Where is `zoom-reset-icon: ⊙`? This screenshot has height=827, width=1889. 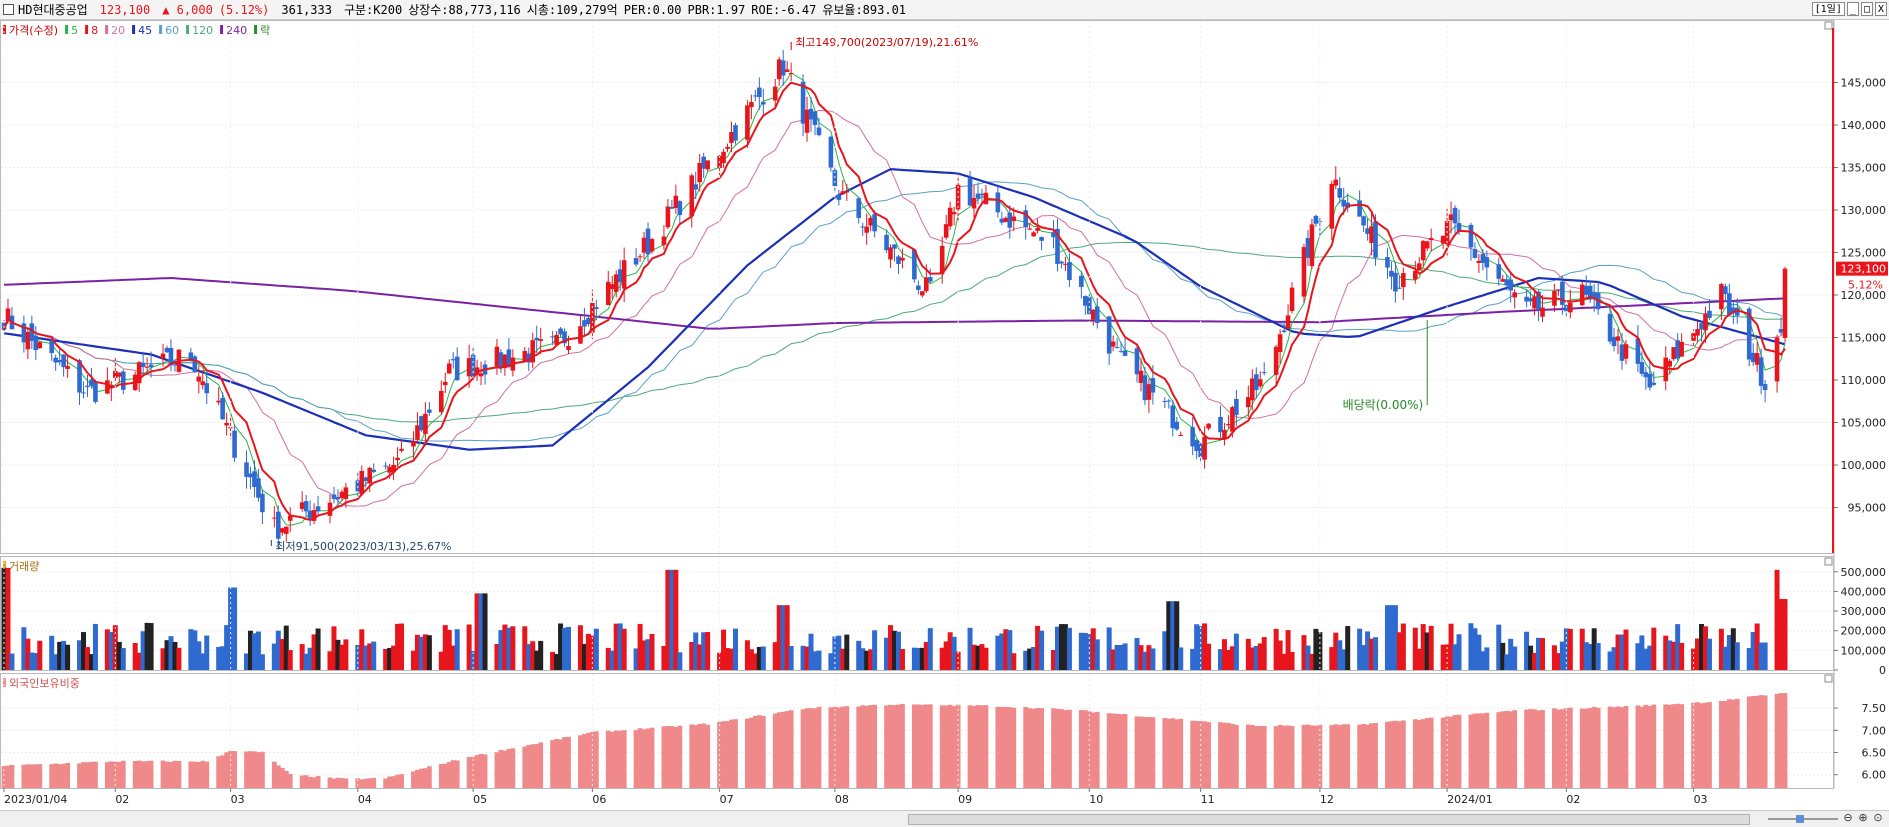 zoom-reset-icon: ⊙ is located at coordinates (1878, 817).